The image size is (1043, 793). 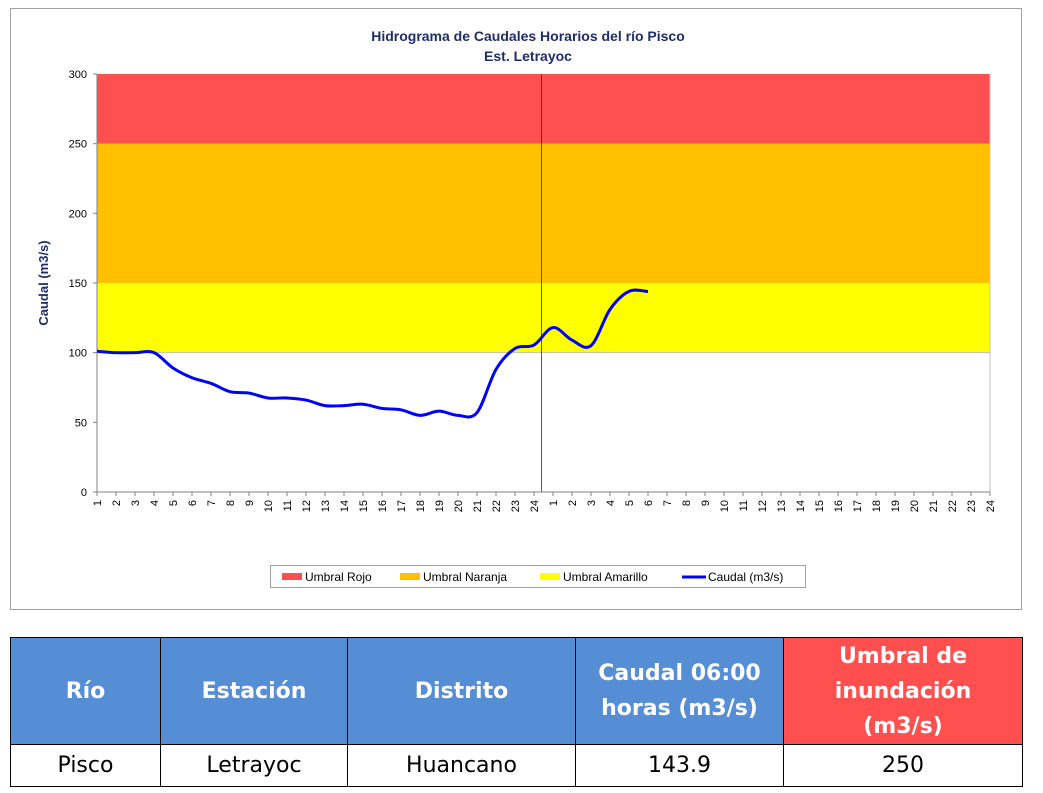 I want to click on y-tick-label: 0, so click(x=84, y=493).